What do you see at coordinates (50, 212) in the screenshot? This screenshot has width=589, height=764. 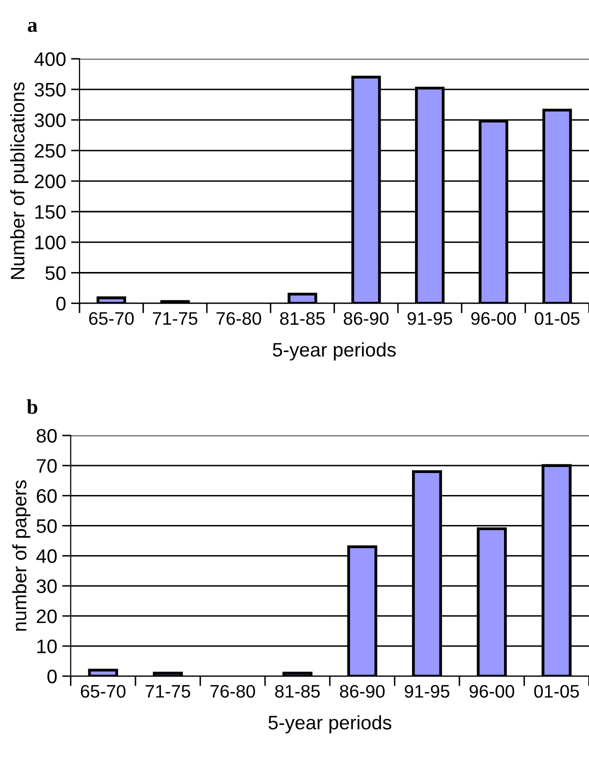 I see `y-tick-label: 150` at bounding box center [50, 212].